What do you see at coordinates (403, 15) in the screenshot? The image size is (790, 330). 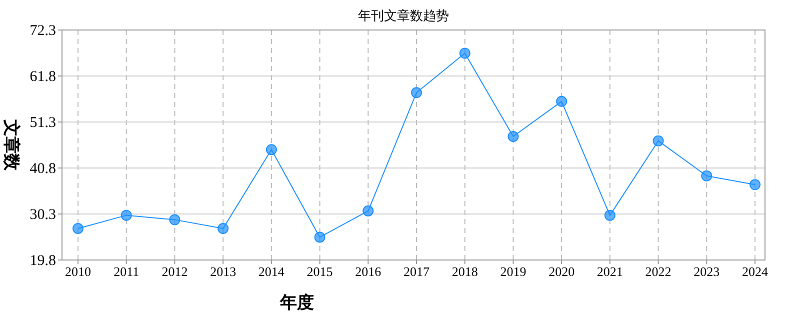 I see `chart-title: 年刊文章数趋势` at bounding box center [403, 15].